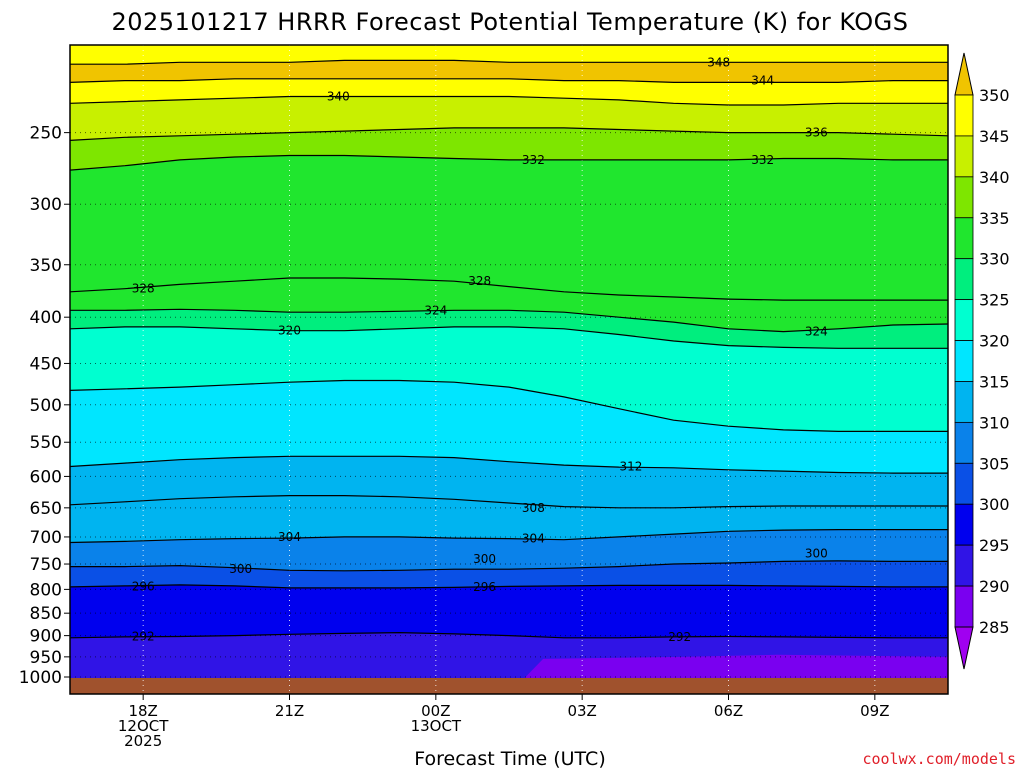  Describe the element at coordinates (46, 443) in the screenshot. I see `y-tick-label-550: 550` at that location.